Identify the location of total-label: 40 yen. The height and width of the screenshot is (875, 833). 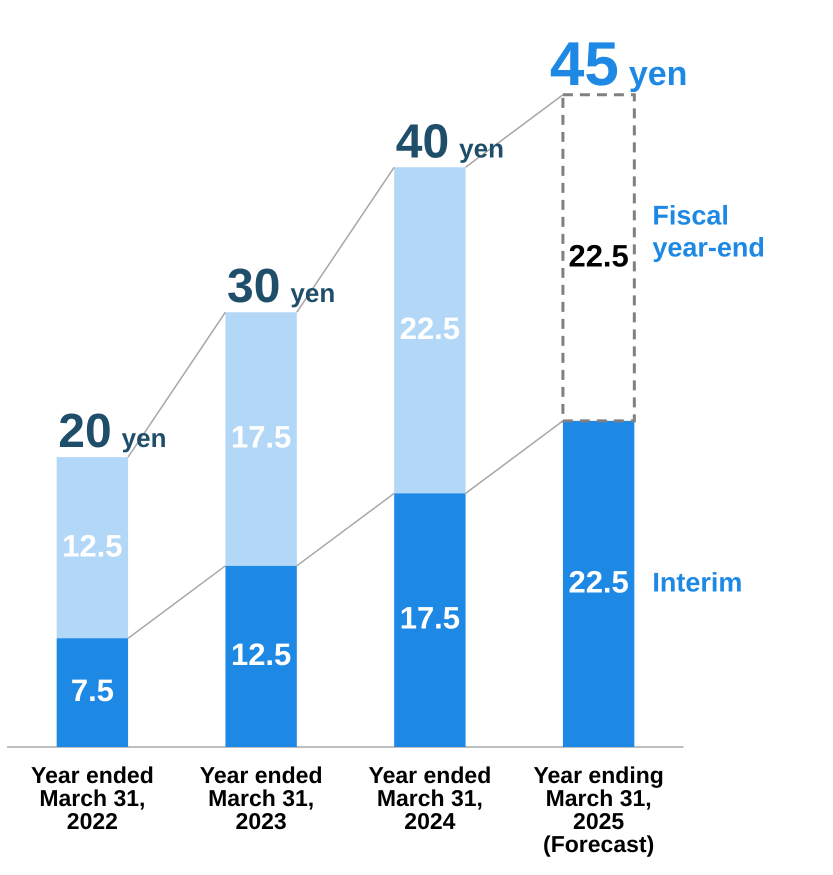
(450, 141).